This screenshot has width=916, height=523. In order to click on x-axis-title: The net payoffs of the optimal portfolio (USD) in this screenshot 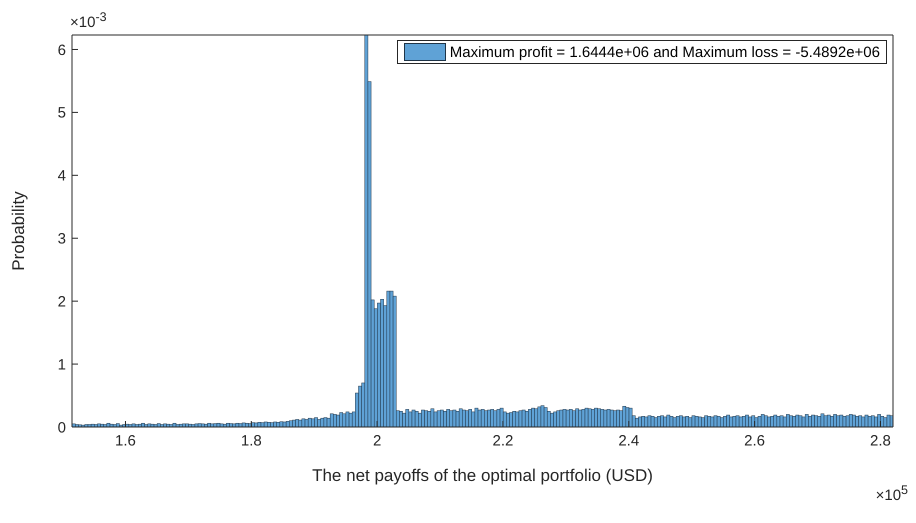, I will do `click(482, 475)`.